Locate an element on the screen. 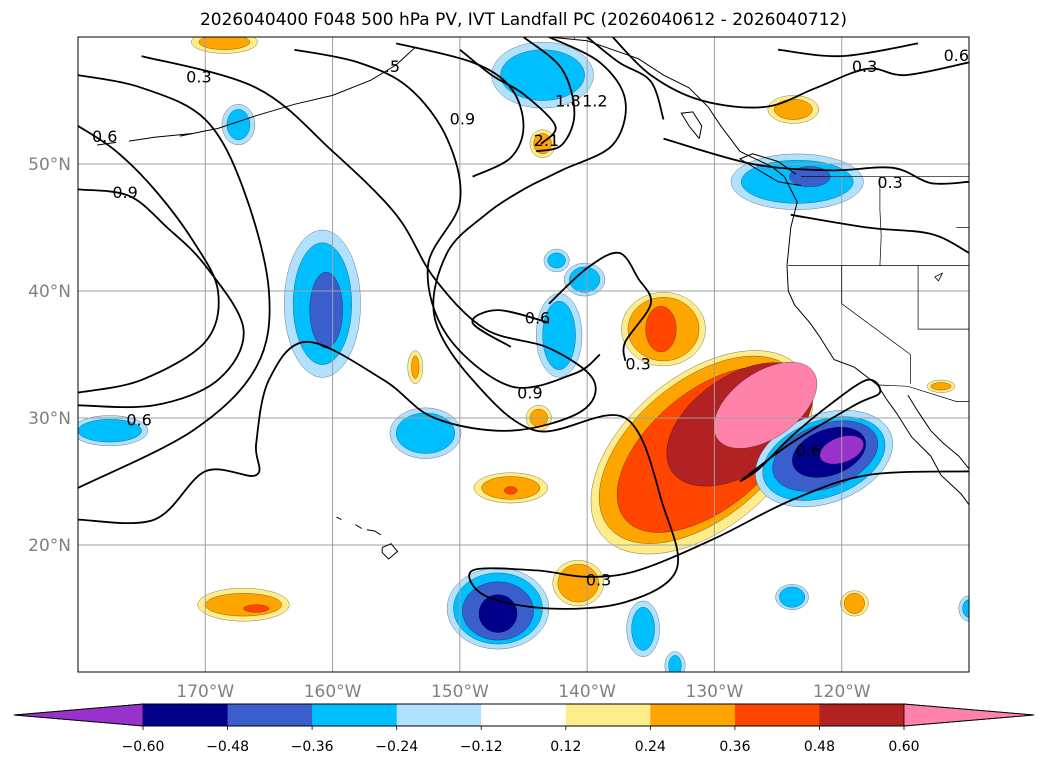 Image resolution: width=1047 pixels, height=765 pixels. longitude-tick-label: 170°W is located at coordinates (205, 692).